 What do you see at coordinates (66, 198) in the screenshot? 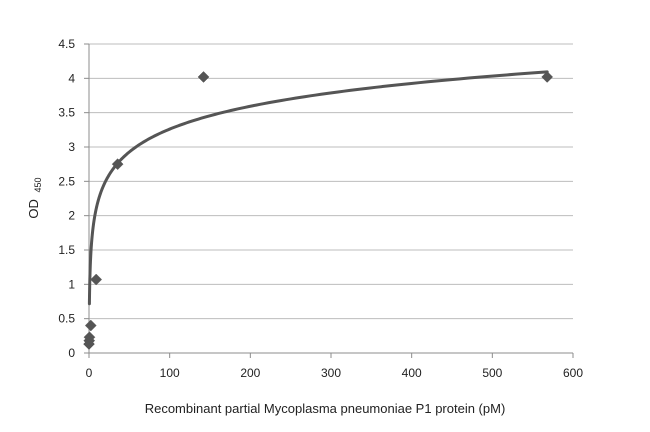
I see `y-tick-labels: 0 0.5 1 1.5 2 2.5 3 3.5 4 4.5` at bounding box center [66, 198].